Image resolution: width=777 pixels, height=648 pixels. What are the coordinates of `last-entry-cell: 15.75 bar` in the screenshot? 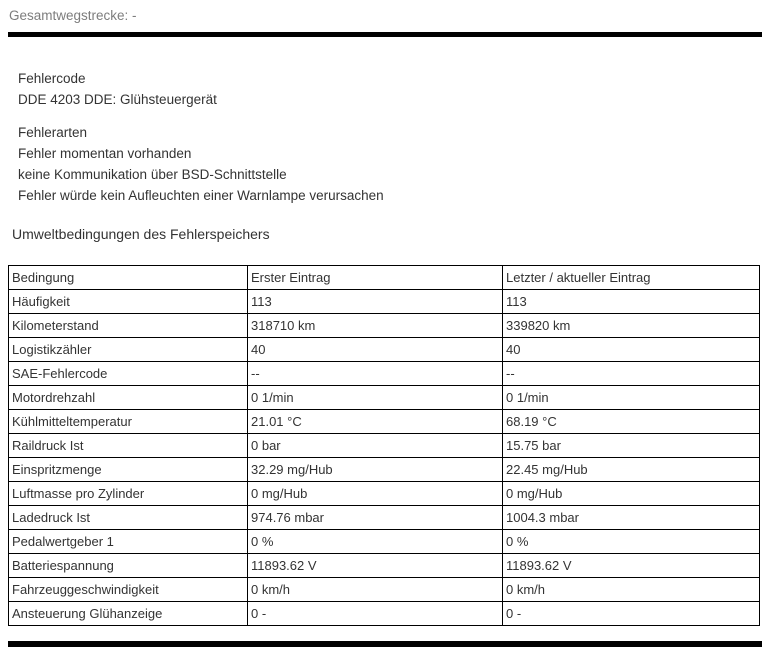 It's located at (631, 445).